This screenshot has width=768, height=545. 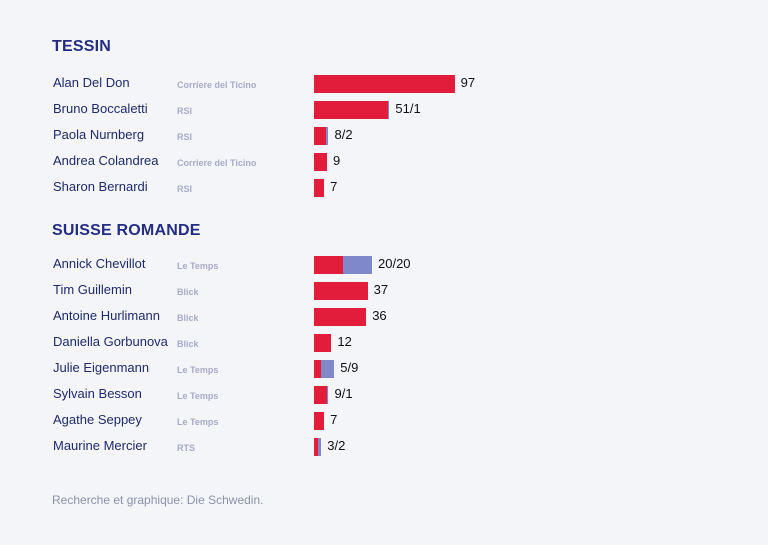 What do you see at coordinates (379, 315) in the screenshot?
I see `value-label: 36` at bounding box center [379, 315].